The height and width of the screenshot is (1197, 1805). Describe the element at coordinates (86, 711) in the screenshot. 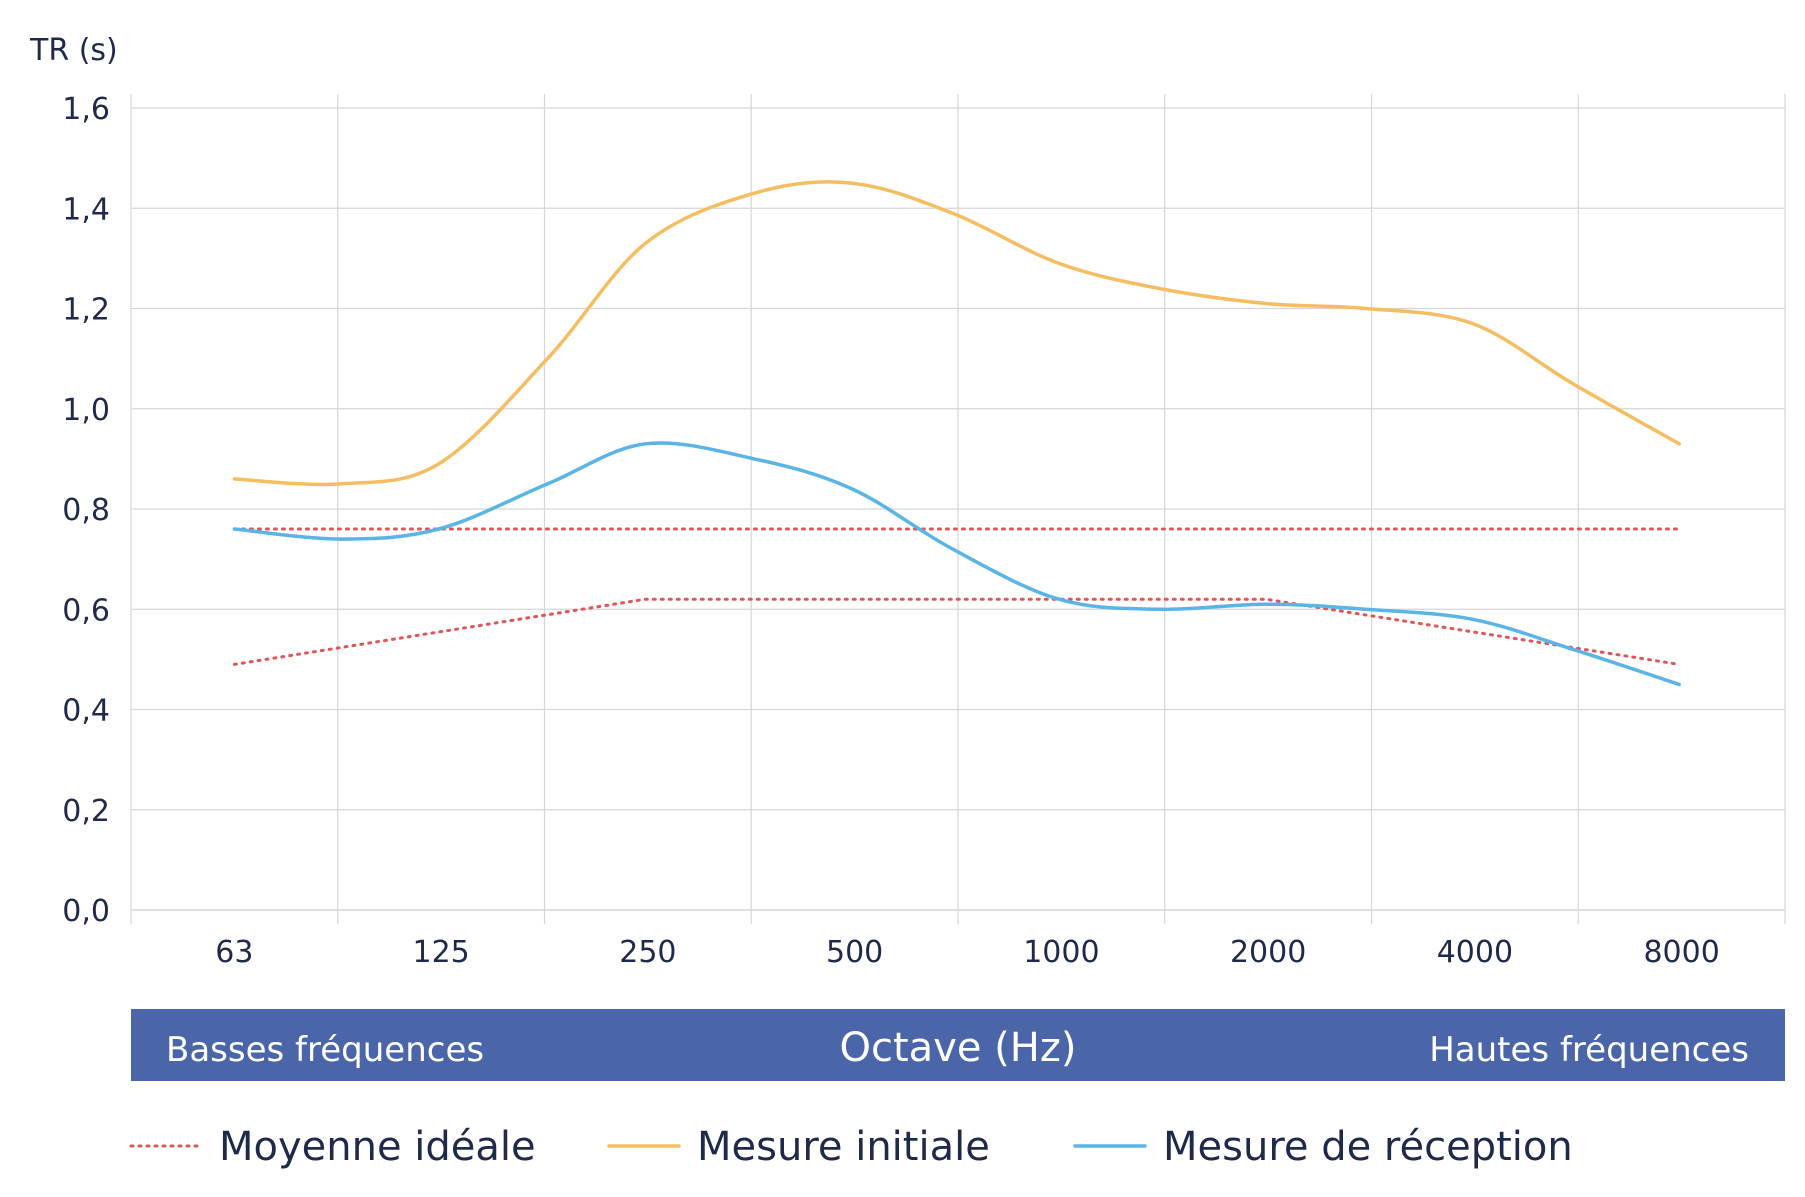

I see `y-tick-label: 0,4` at that location.